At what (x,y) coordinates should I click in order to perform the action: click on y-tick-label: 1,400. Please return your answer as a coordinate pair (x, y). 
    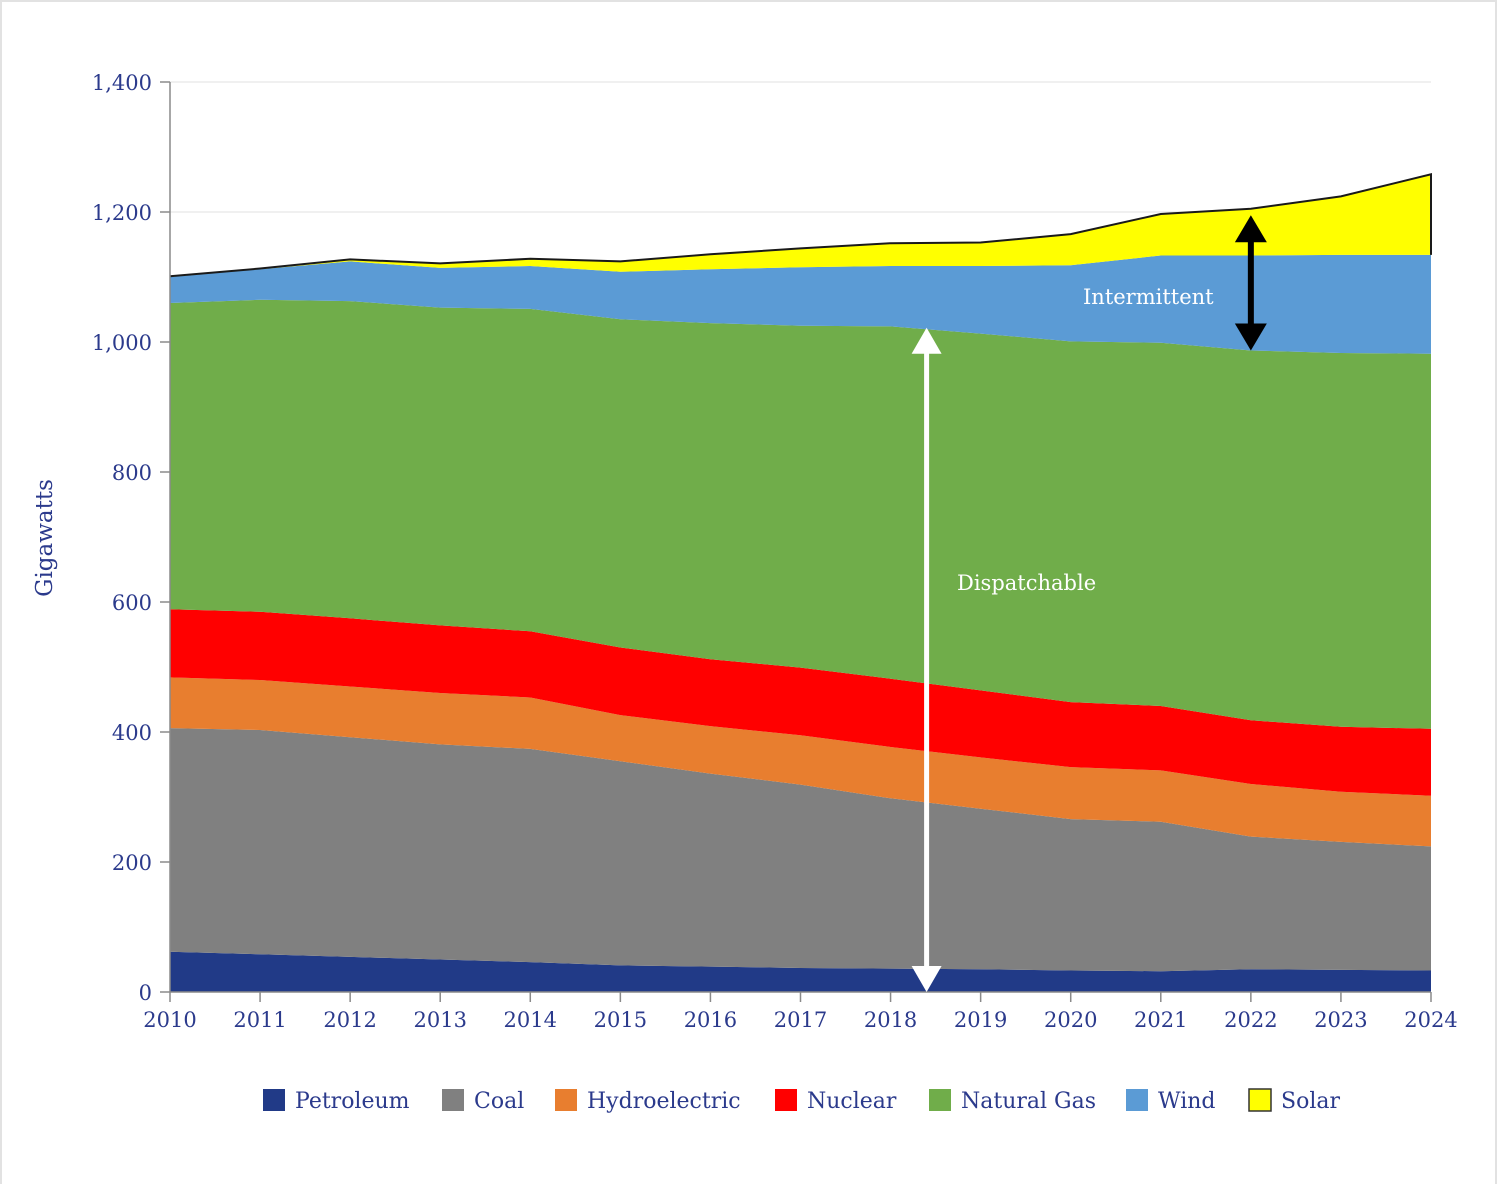
    Looking at the image, I should click on (122, 83).